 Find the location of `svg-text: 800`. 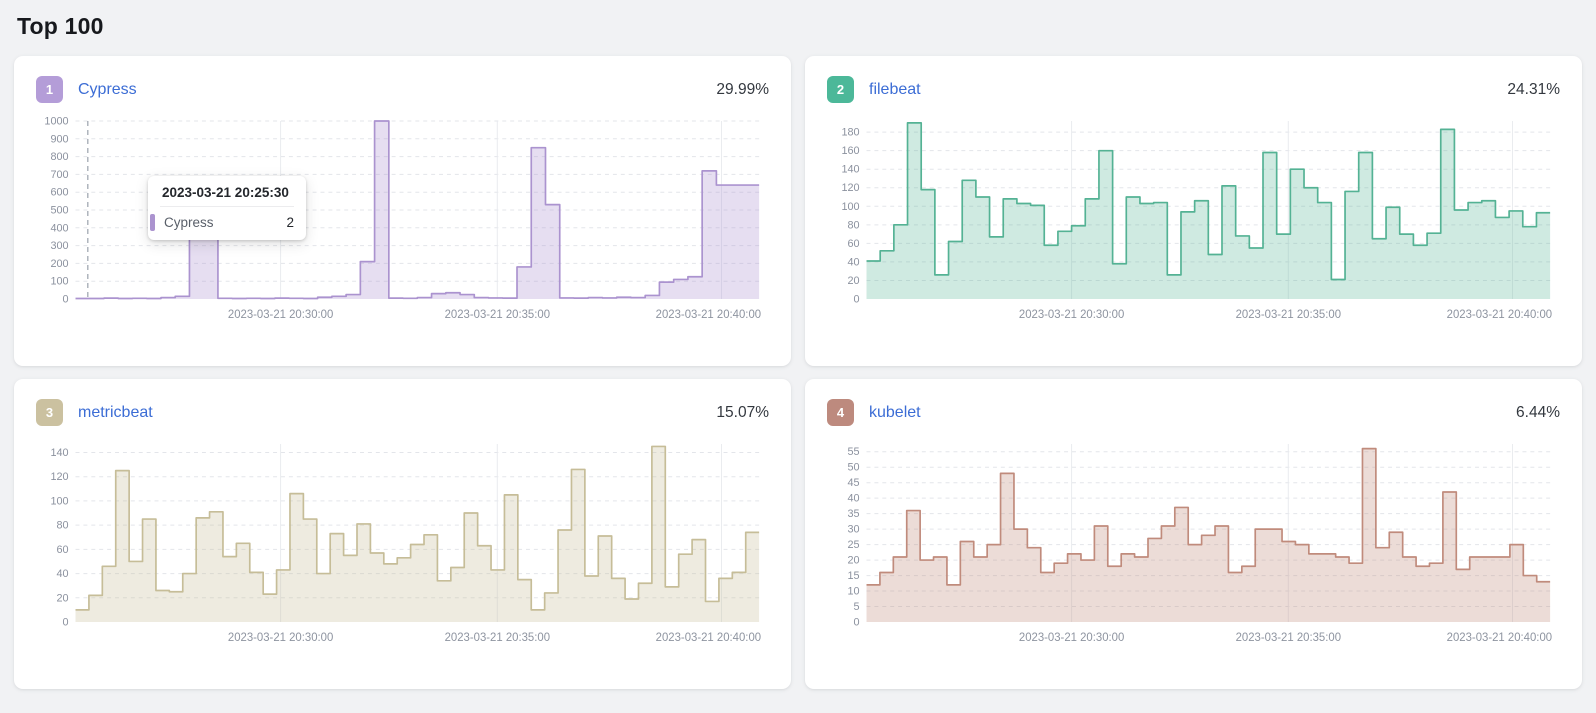

svg-text: 800 is located at coordinates (59, 157).